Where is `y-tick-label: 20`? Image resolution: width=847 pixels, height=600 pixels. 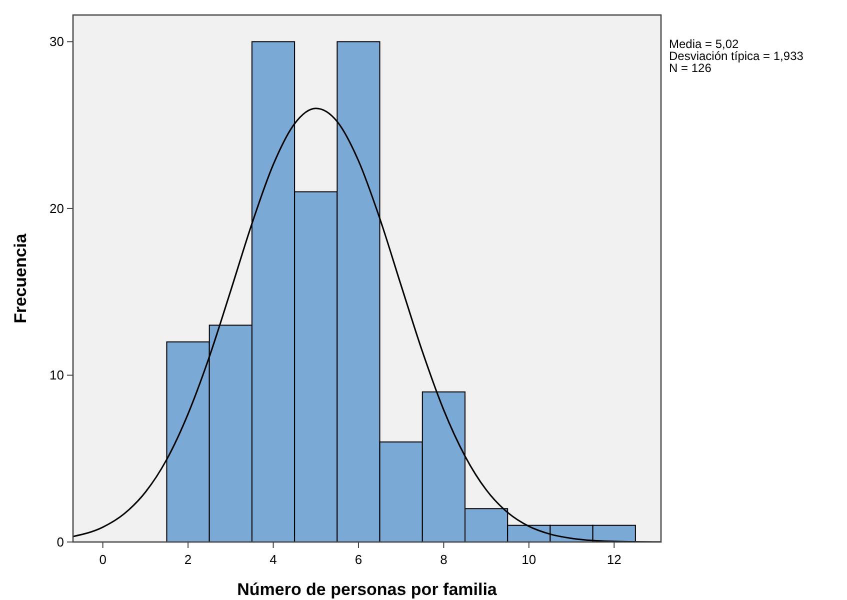 y-tick-label: 20 is located at coordinates (57, 208).